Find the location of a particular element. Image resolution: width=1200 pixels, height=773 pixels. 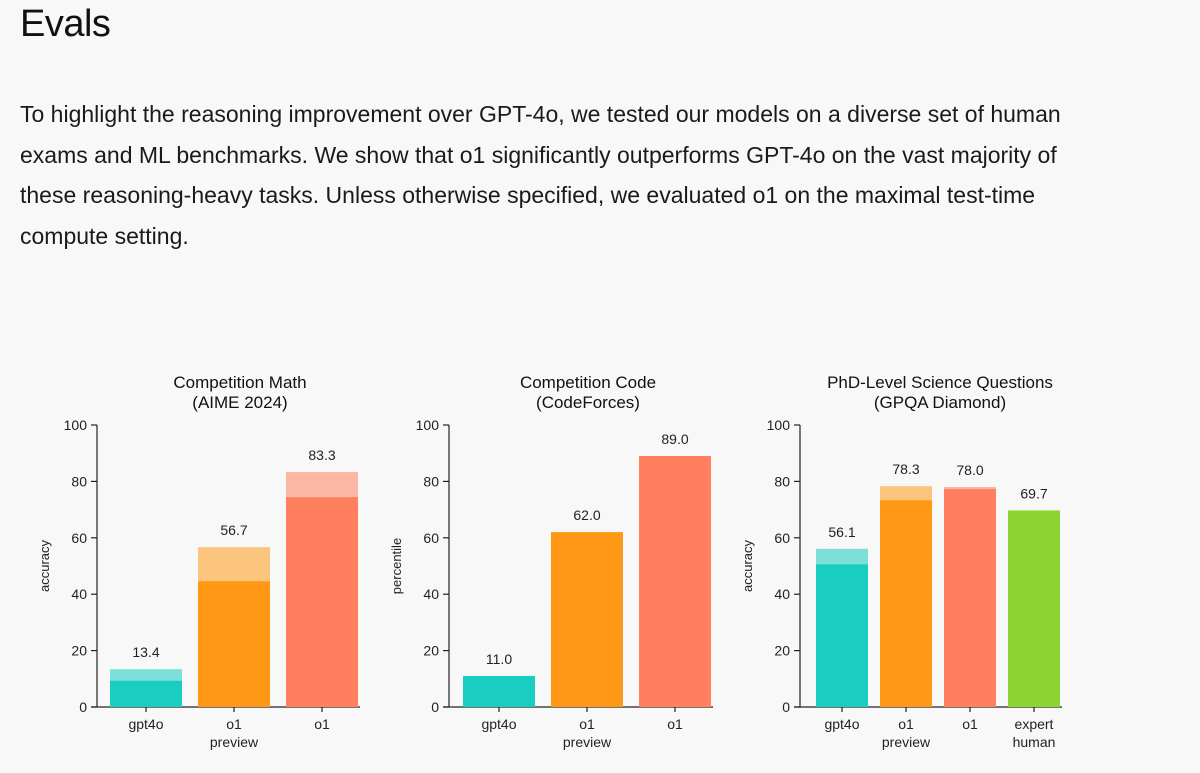

bar-value-label: 89.0 is located at coordinates (674, 439).